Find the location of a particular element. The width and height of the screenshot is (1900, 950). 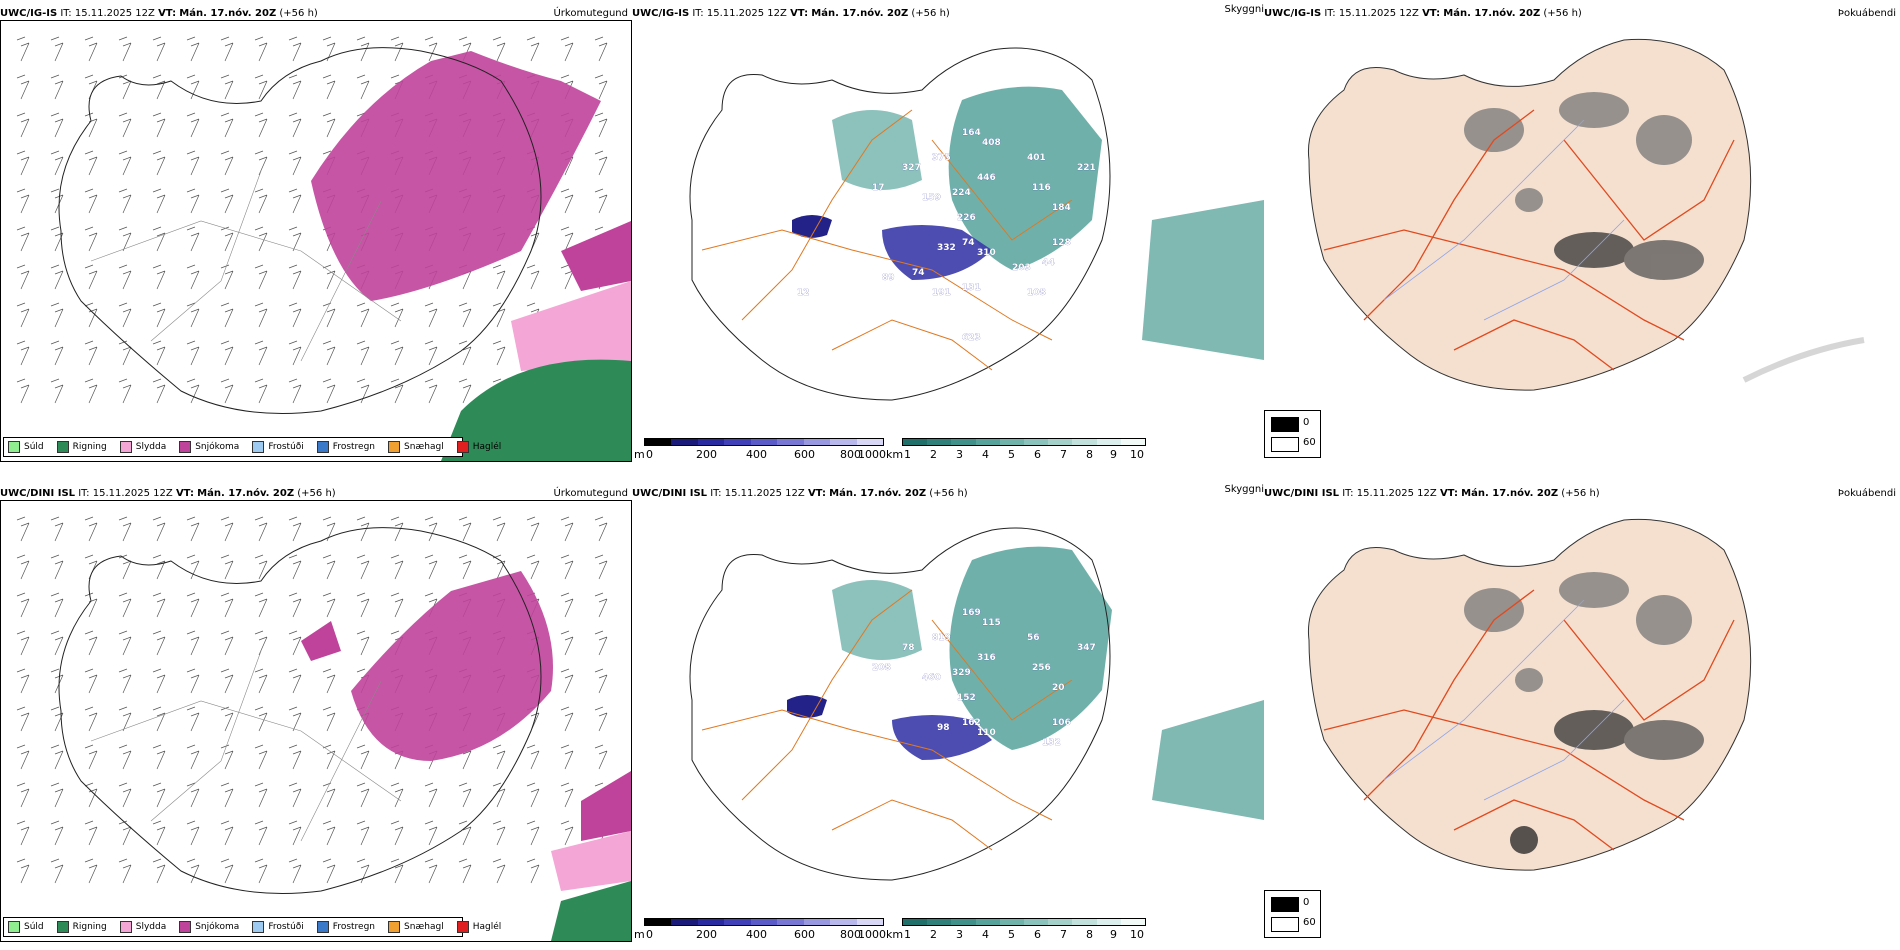

panel-title: Skyggni is located at coordinates (1244, 489).